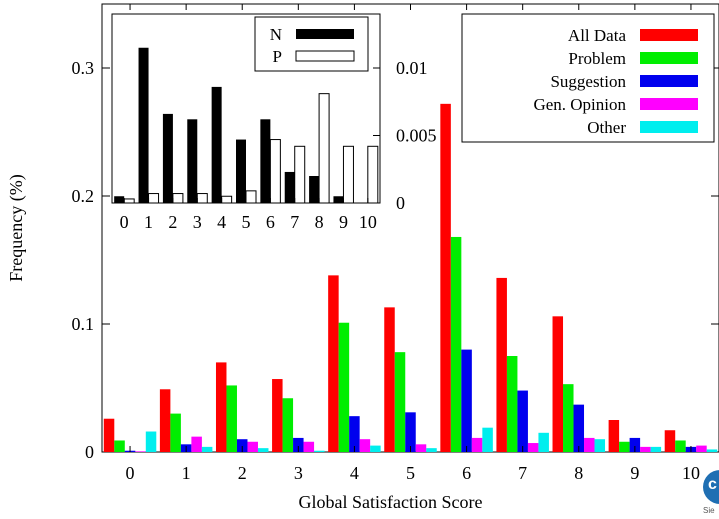  What do you see at coordinates (186, 473) in the screenshot?
I see `x-tick-label: 1` at bounding box center [186, 473].